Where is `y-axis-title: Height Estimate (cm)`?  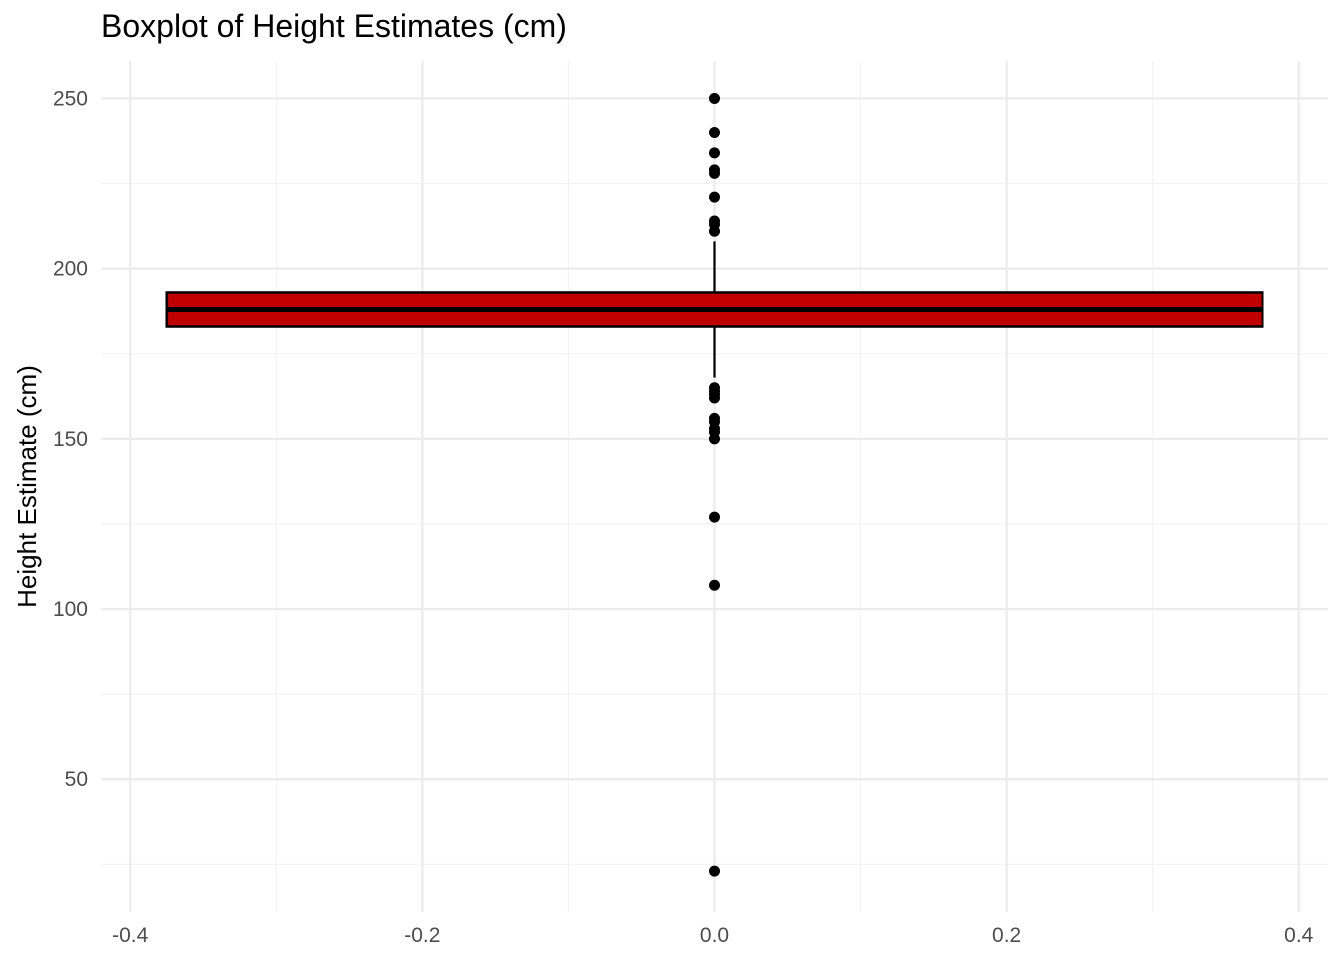
y-axis-title: Height Estimate (cm) is located at coordinates (27, 486).